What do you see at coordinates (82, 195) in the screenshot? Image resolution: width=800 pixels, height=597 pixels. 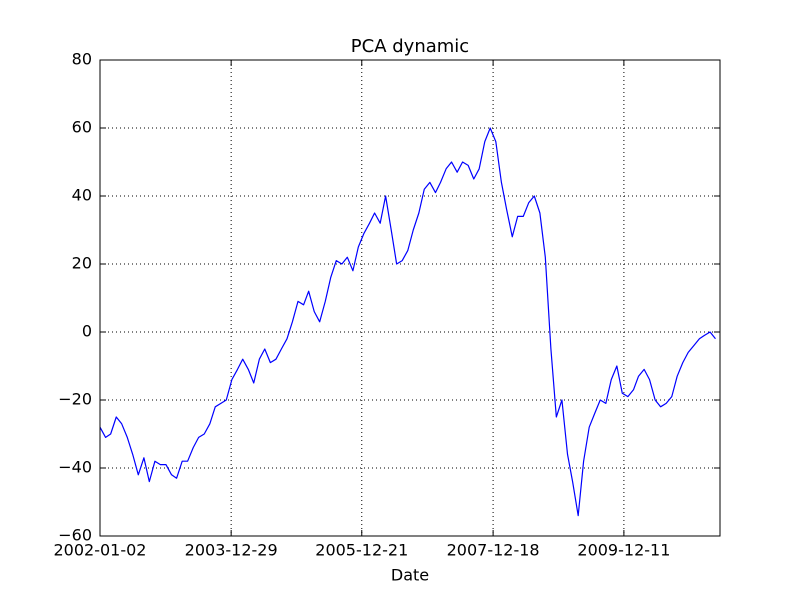 I see `y-tick-label: 40` at bounding box center [82, 195].